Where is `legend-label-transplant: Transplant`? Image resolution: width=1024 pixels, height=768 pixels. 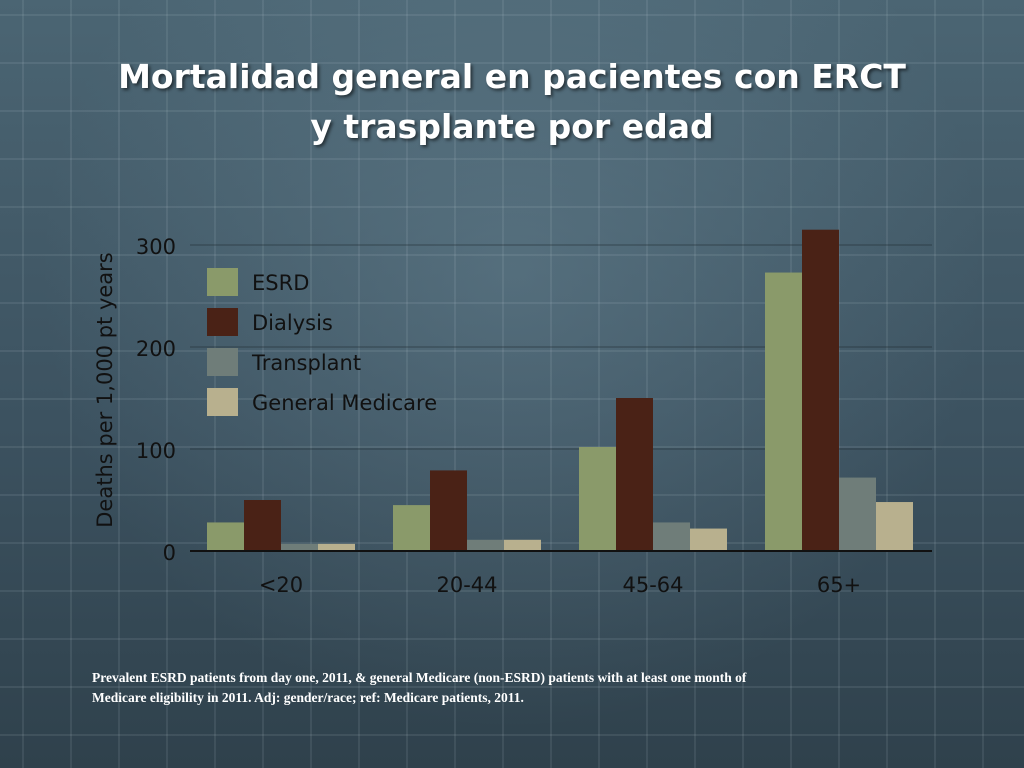 legend-label-transplant: Transplant is located at coordinates (306, 363).